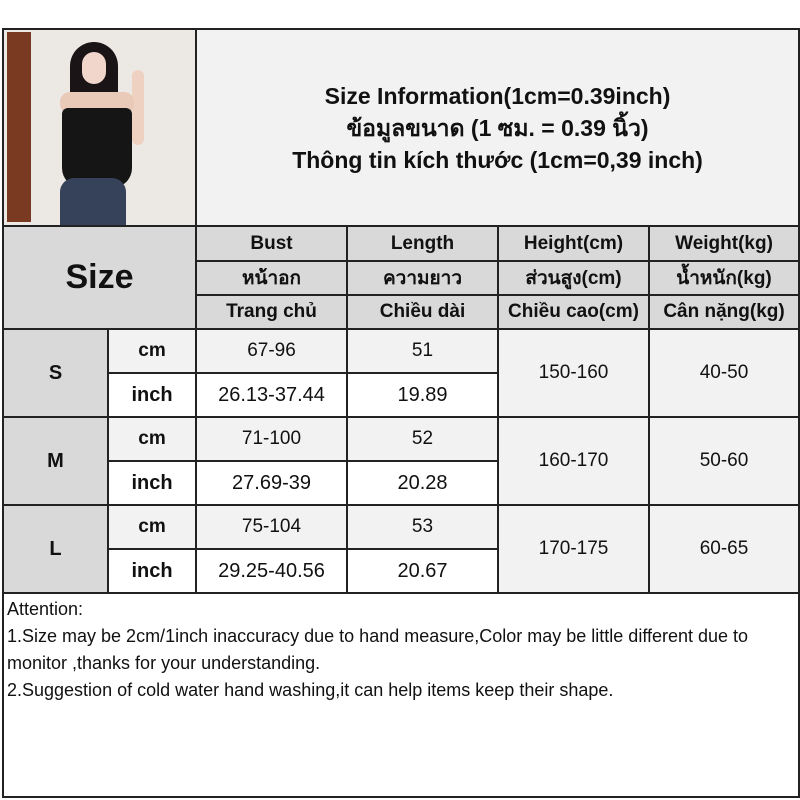 The width and height of the screenshot is (800, 800). Describe the element at coordinates (723, 243) in the screenshot. I see `col-weight-en: Weight(kg)` at that location.